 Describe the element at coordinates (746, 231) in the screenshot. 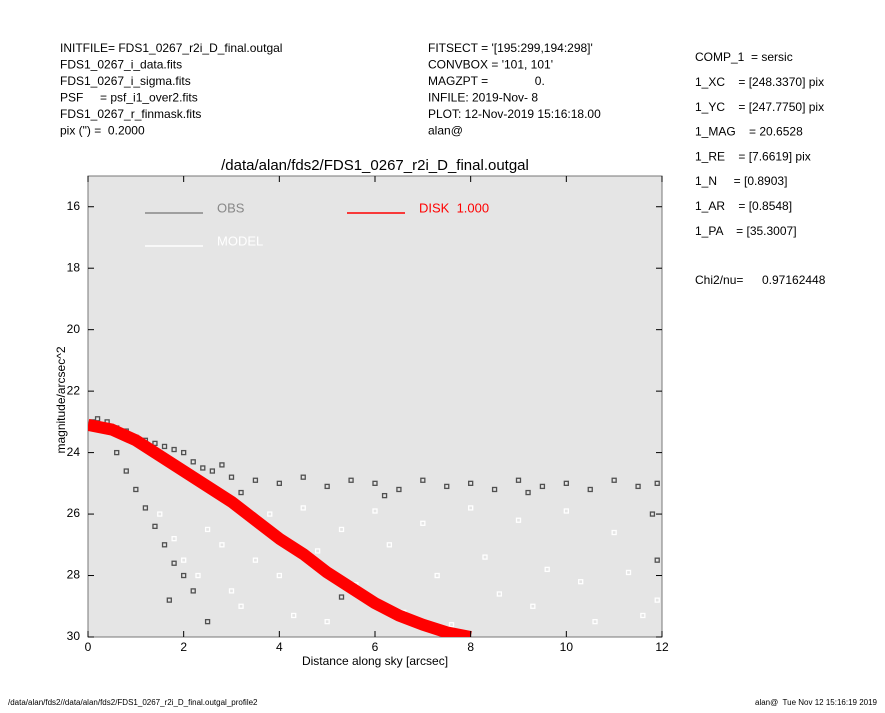

I see `fit-parameter: 1_PA = [35.3007]` at that location.